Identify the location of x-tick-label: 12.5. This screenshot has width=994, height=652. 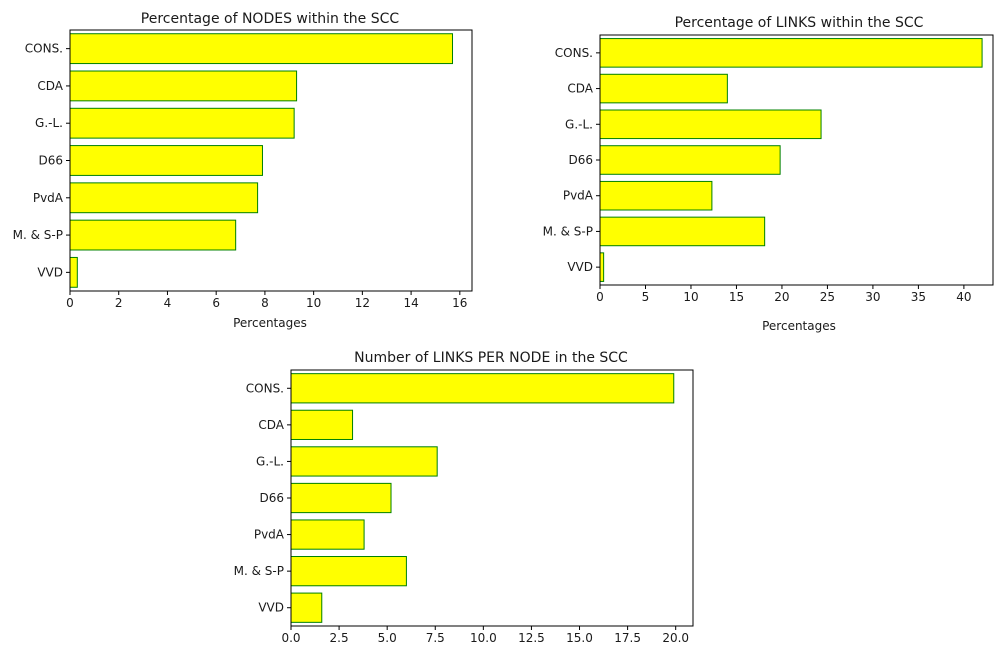
(531, 638).